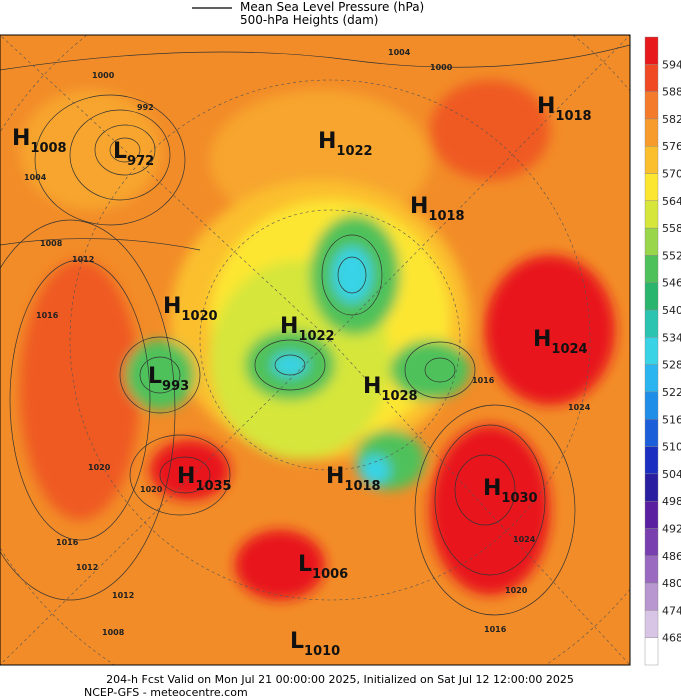 This screenshot has width=681, height=700. I want to click on pressure-center: H1030, so click(510, 491).